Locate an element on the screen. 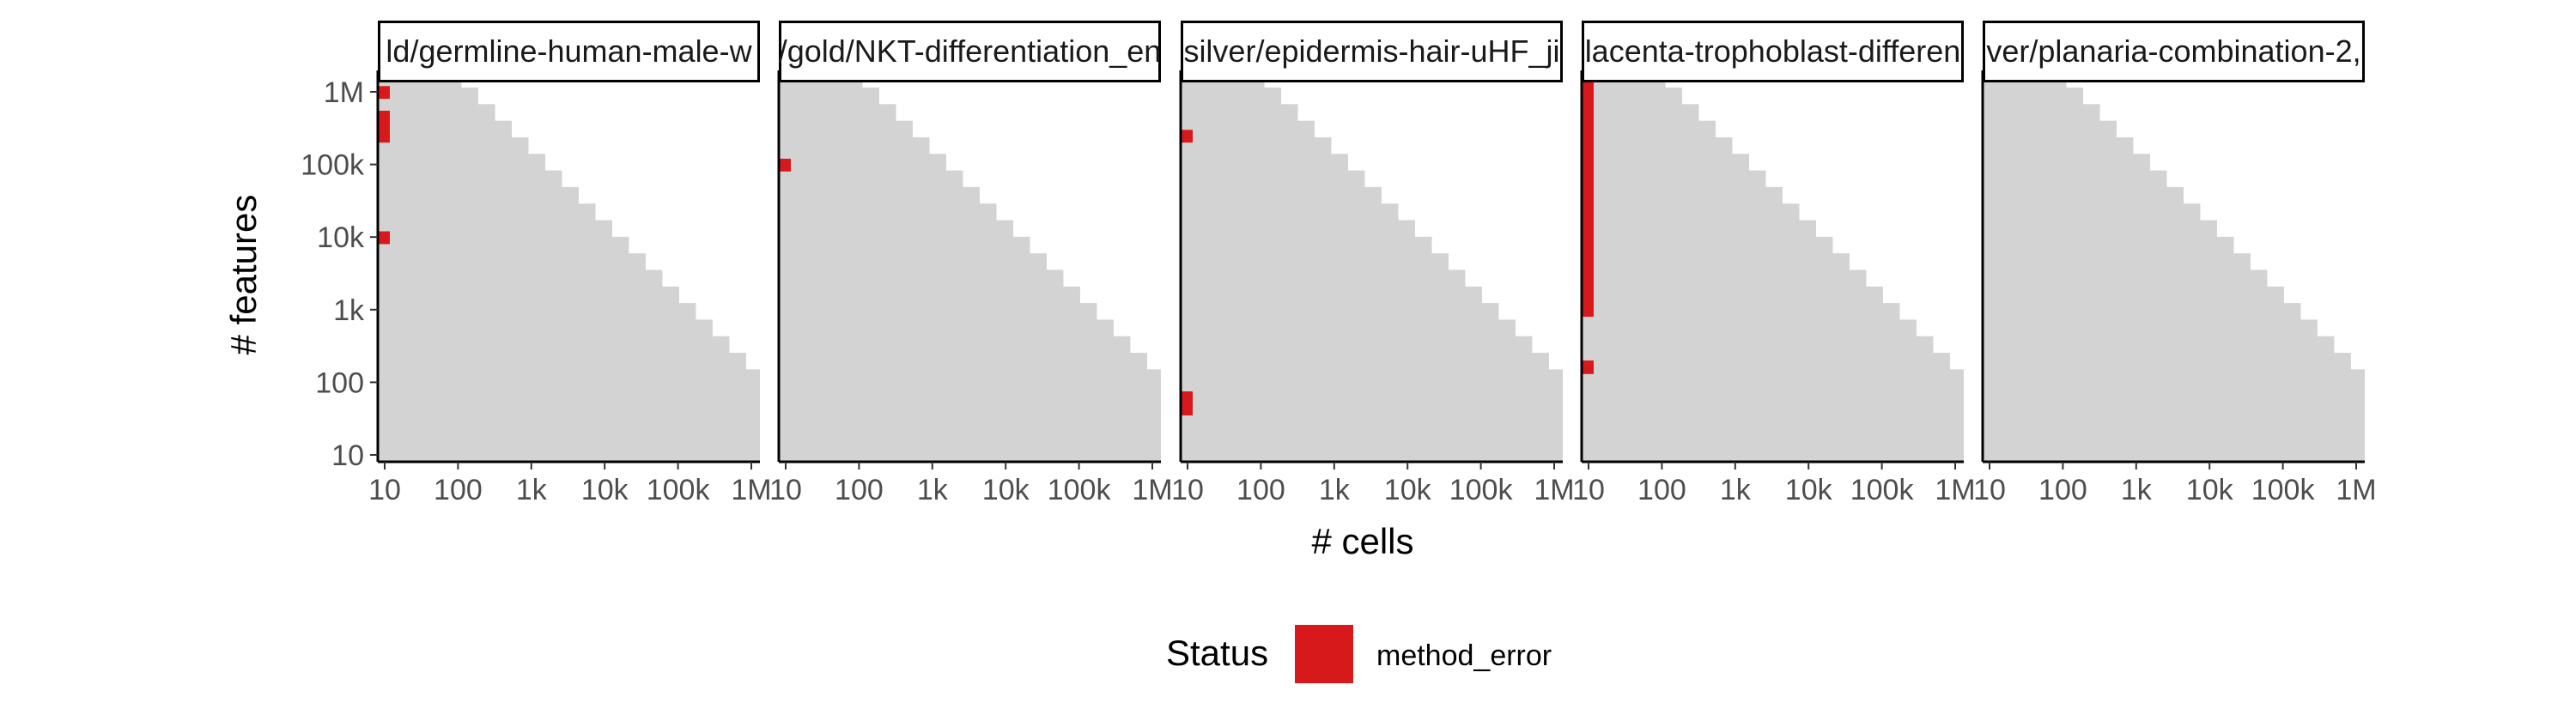 Image resolution: width=2576 pixels, height=721 pixels. y-tick-label: 10 is located at coordinates (347, 455).